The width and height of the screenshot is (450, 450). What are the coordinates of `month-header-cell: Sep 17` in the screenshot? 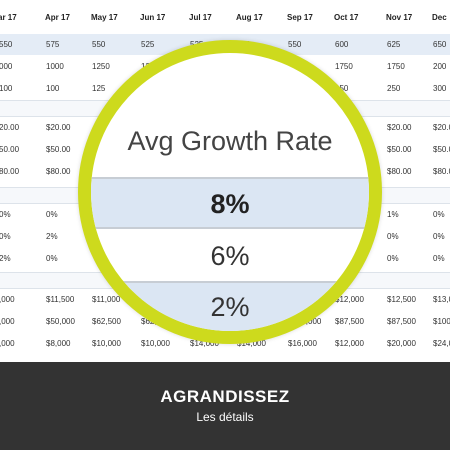 It's located at (300, 17).